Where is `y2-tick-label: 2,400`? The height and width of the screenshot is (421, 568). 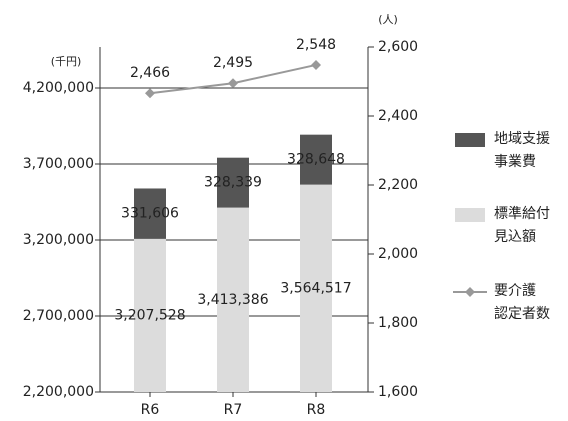 y2-tick-label: 2,400 is located at coordinates (398, 116).